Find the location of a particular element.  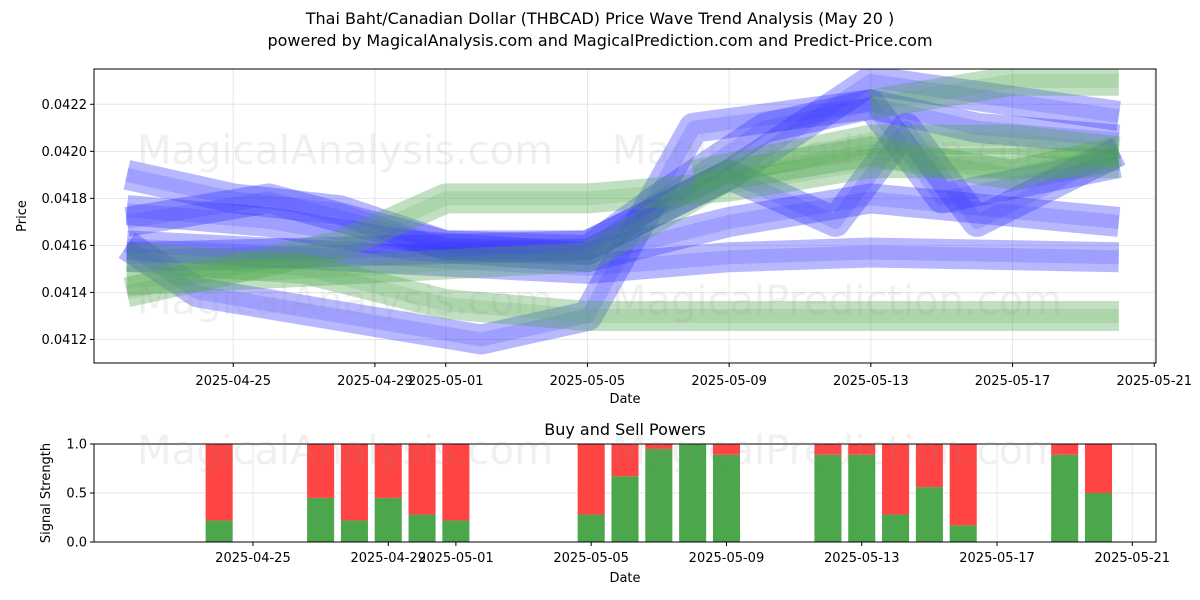

price-y-axis-label: Price is located at coordinates (22, 216).